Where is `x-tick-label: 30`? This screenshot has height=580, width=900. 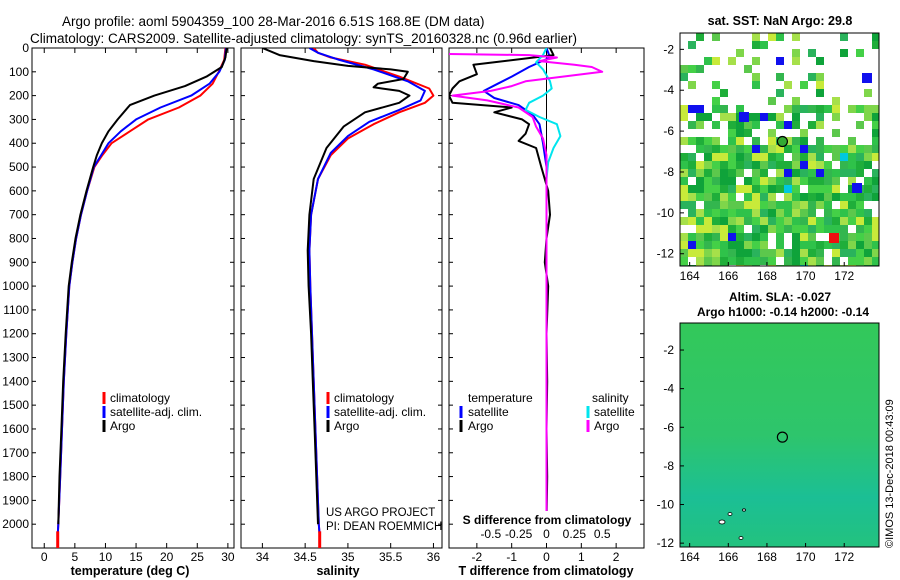
x-tick-label: 30 is located at coordinates (228, 557).